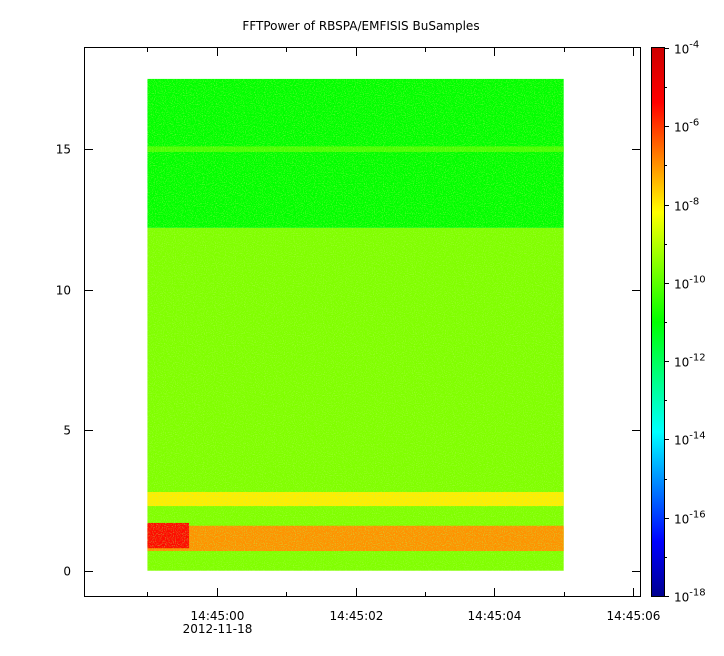 This screenshot has width=724, height=656. I want to click on y-tick-label: 15, so click(63, 150).